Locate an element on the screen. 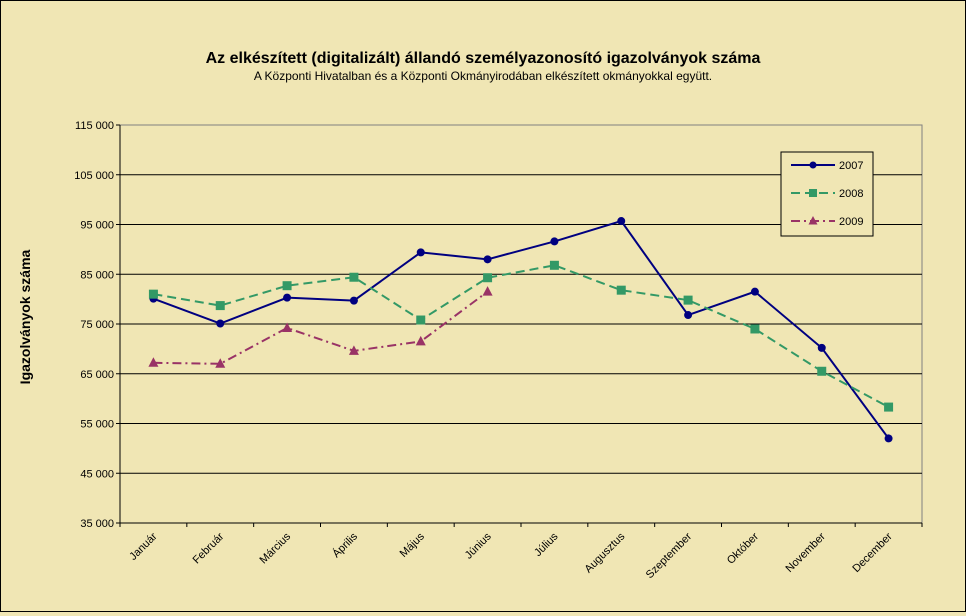  x-tick-label: Szeptember is located at coordinates (669, 555).